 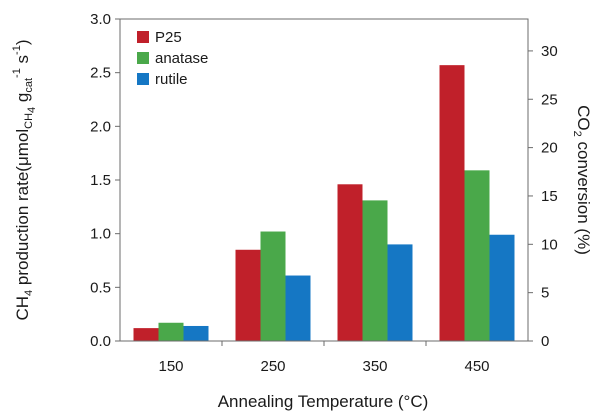 I want to click on legend-swatch-rutile, so click(x=143, y=79).